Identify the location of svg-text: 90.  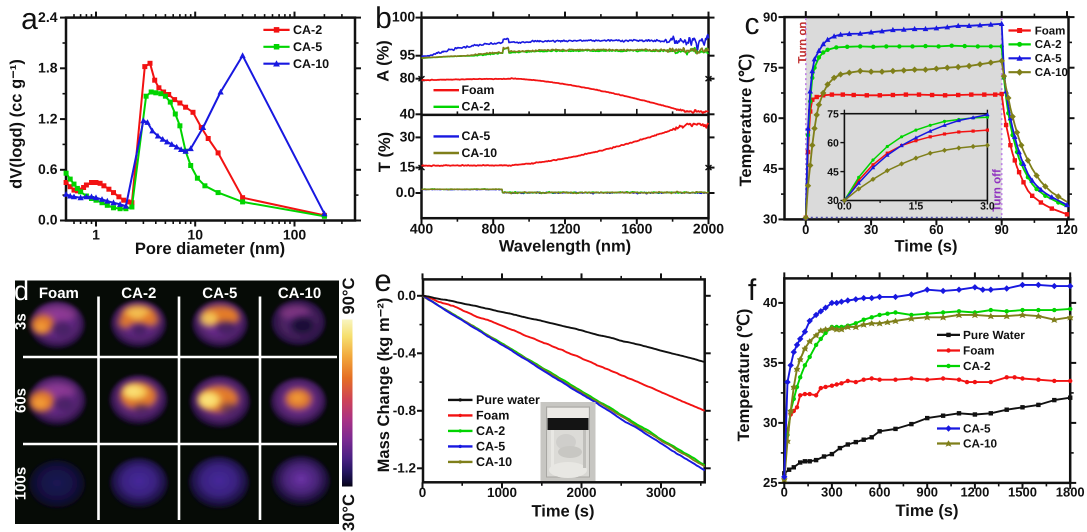
(1001, 229).